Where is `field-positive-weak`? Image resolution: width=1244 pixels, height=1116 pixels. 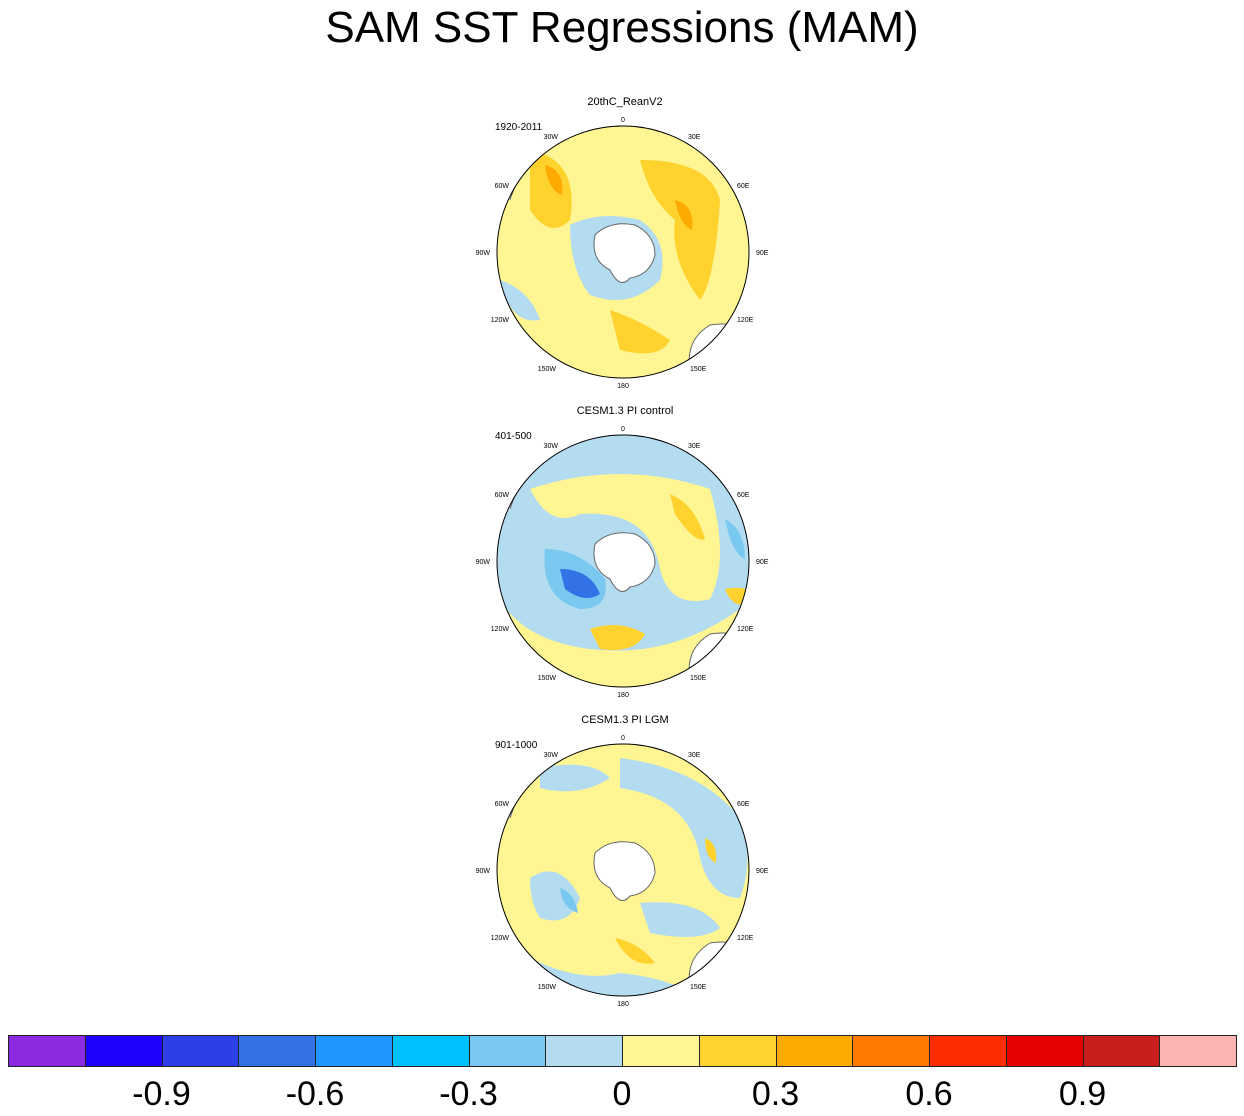 field-positive-weak is located at coordinates (625, 537).